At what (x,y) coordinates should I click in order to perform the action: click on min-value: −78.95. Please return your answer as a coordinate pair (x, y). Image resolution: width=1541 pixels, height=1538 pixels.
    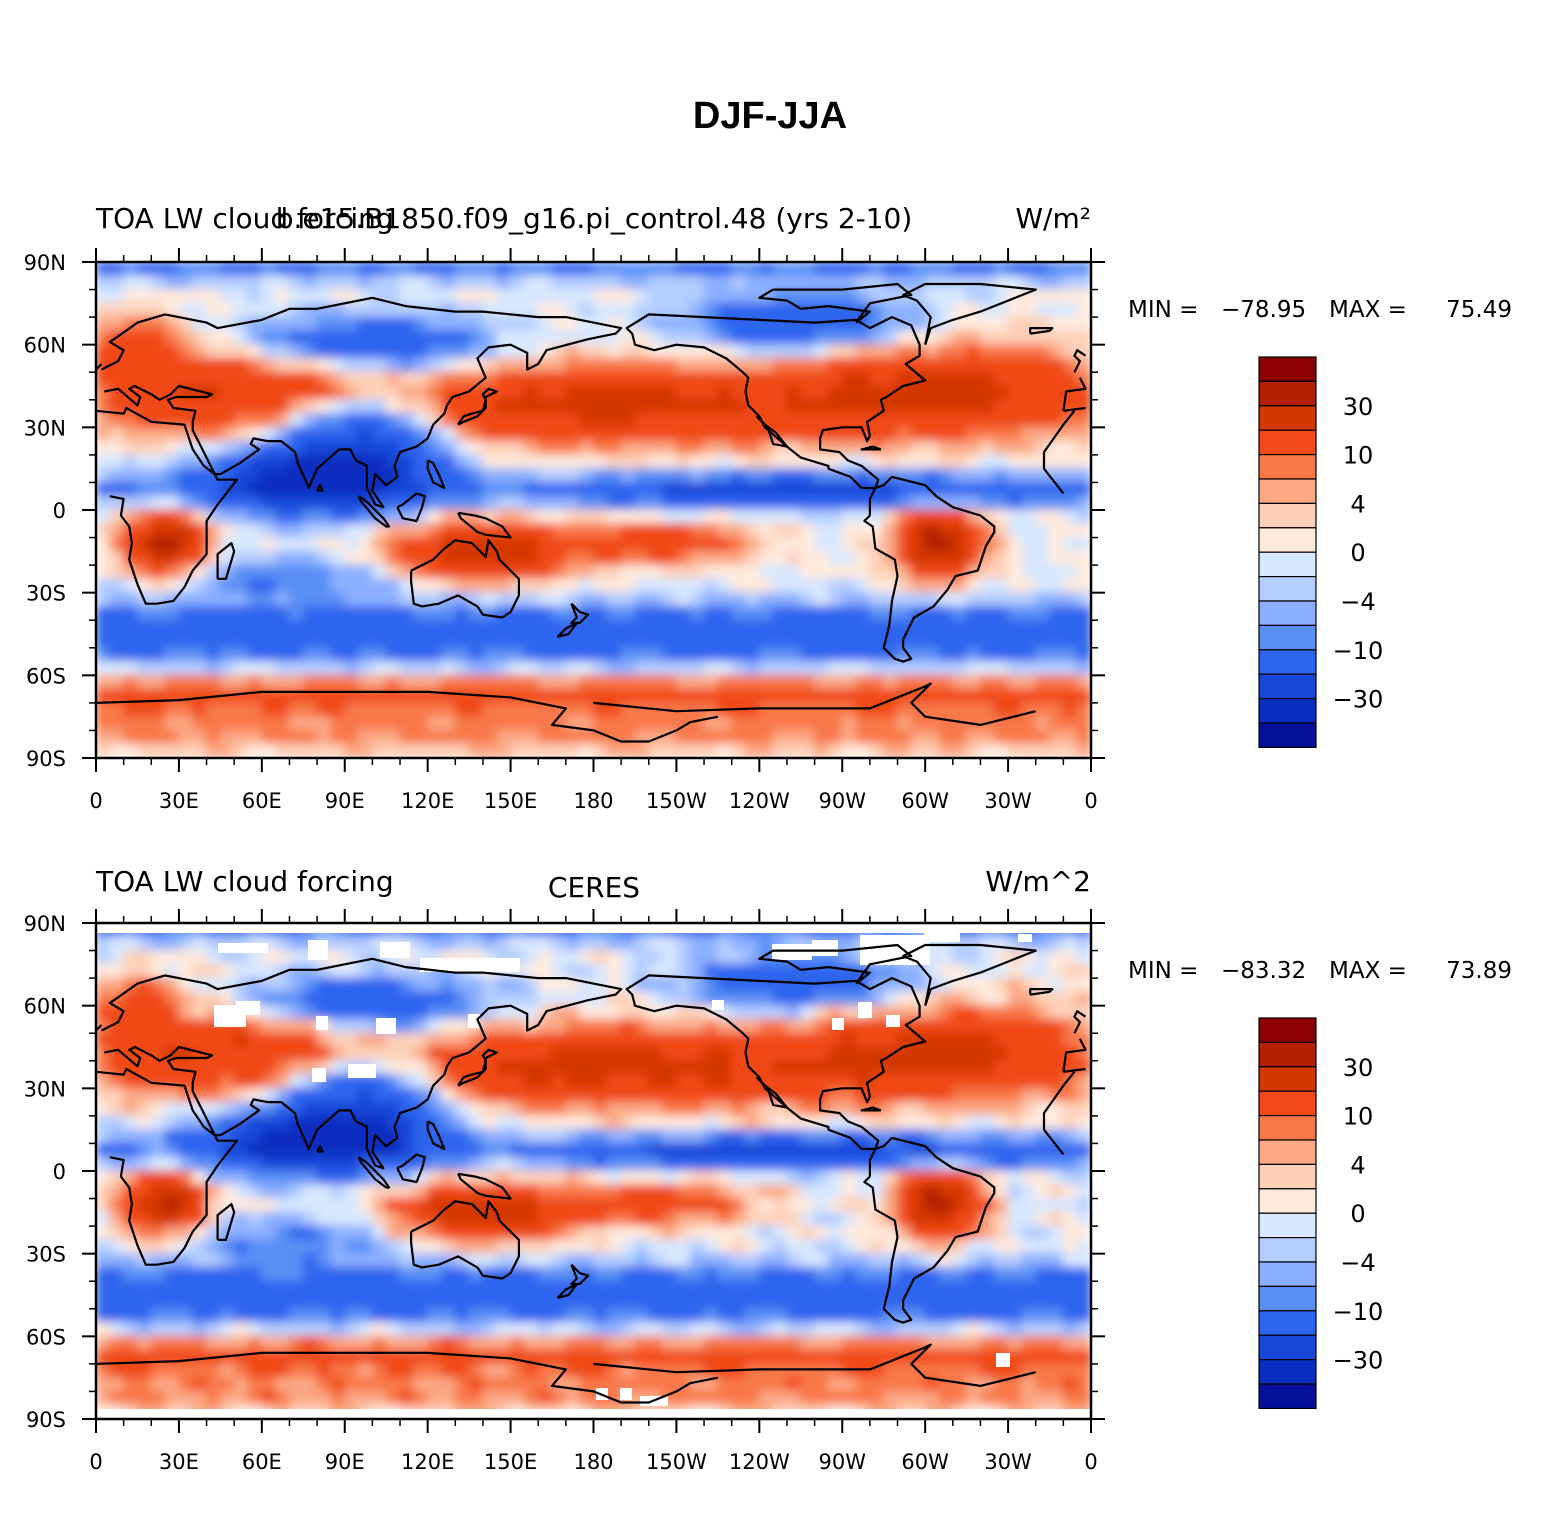
    Looking at the image, I should click on (1263, 310).